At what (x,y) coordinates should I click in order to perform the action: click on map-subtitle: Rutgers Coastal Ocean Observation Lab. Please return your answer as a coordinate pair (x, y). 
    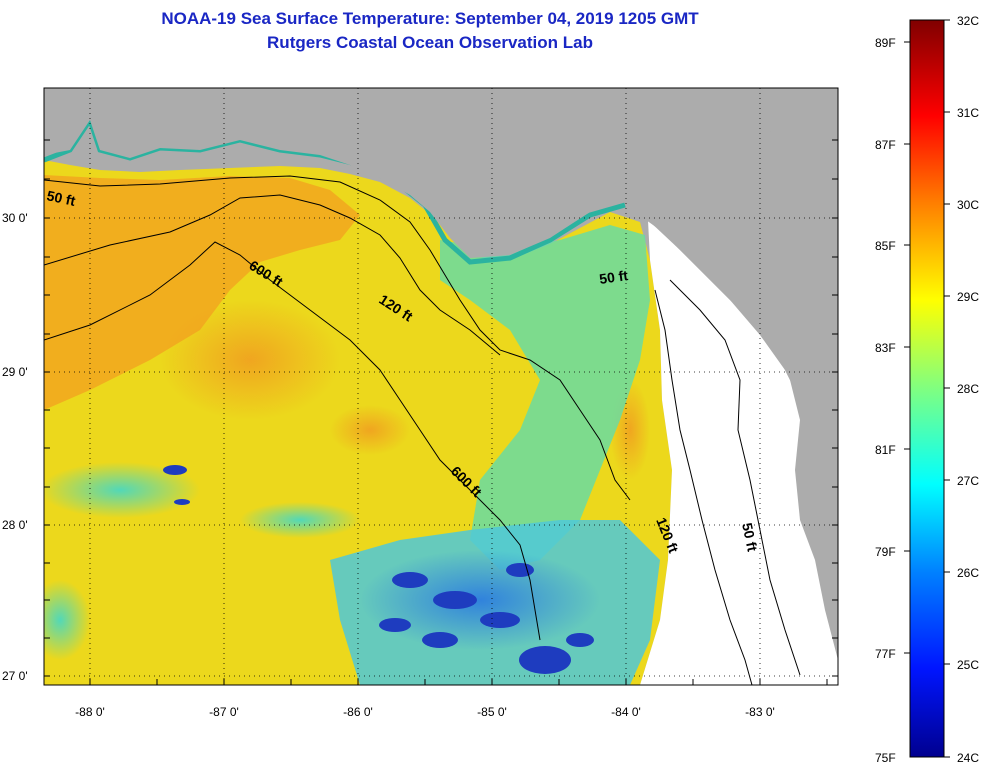
    Looking at the image, I should click on (430, 42).